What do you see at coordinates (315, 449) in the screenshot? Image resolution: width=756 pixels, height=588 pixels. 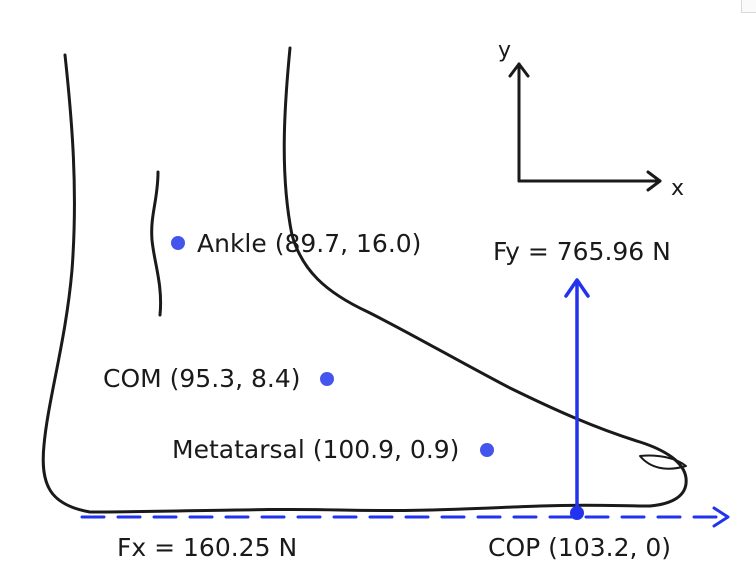 I see `metatarsal-label: Metatarsal (100.9, 0.9)` at bounding box center [315, 449].